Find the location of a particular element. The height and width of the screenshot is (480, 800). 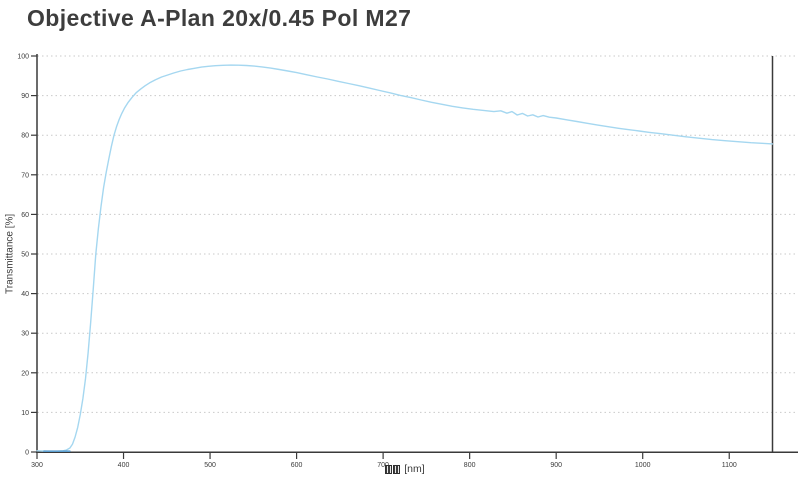

y-tick-label: 100 is located at coordinates (23, 57).